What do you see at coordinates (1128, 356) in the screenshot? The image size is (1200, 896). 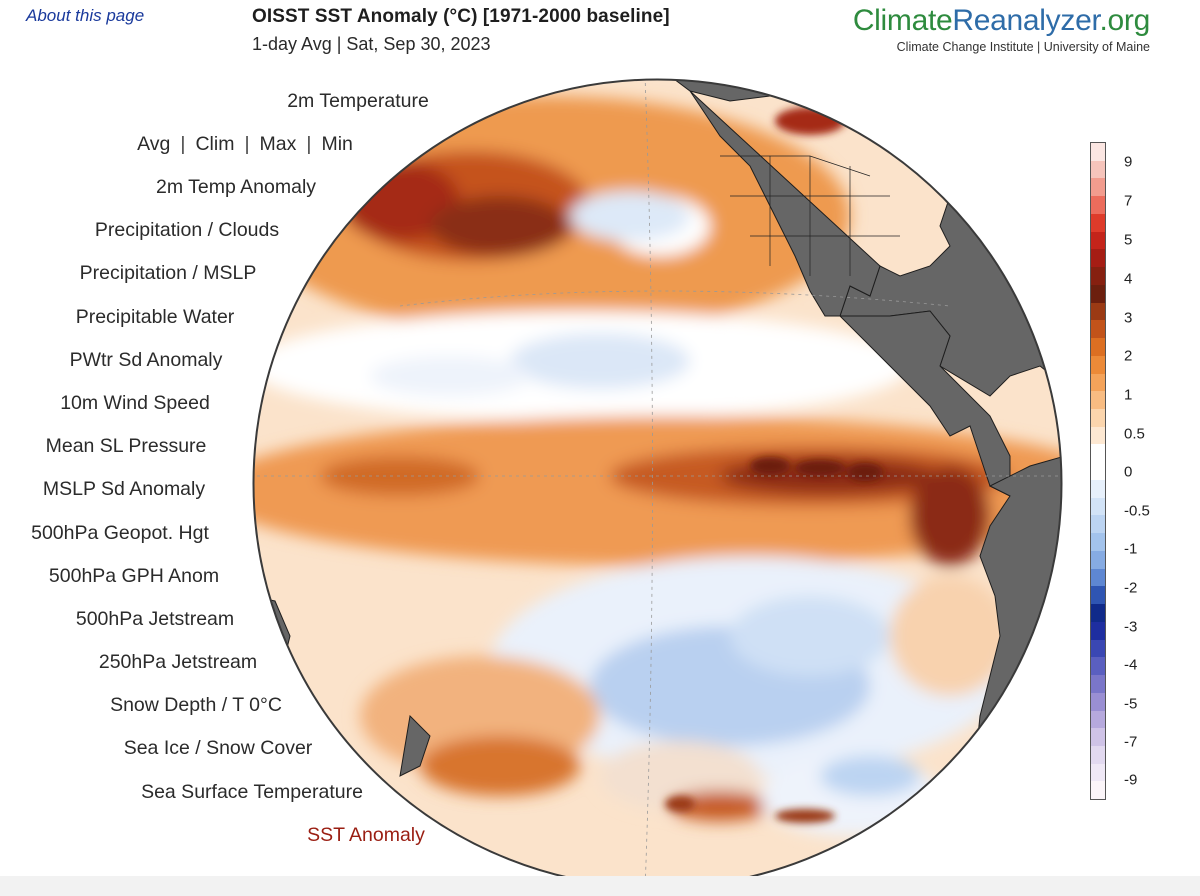 I see `tick-label: 2` at bounding box center [1128, 356].